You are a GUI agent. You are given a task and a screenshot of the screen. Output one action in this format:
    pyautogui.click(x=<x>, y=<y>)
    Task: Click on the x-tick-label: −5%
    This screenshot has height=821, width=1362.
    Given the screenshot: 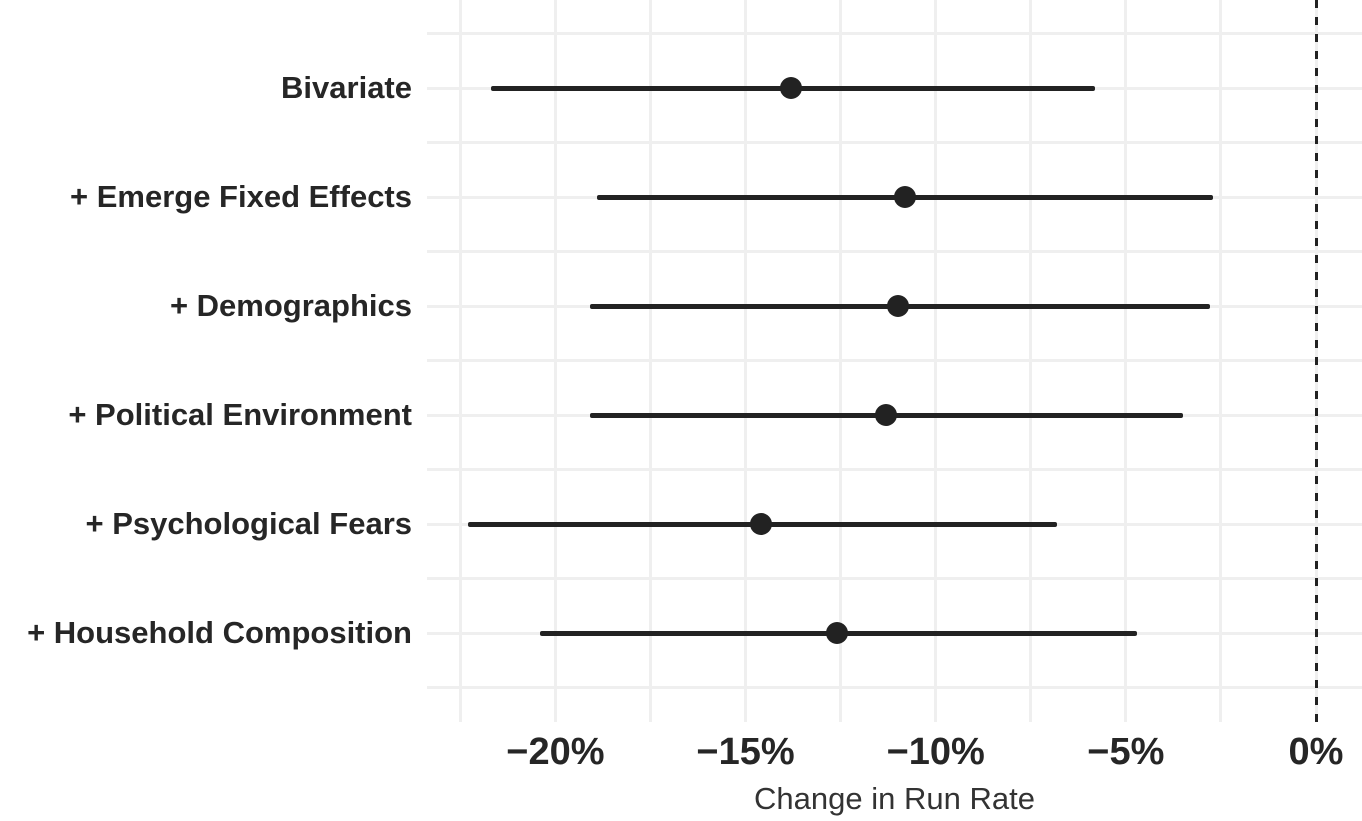 What is the action you would take?
    pyautogui.click(x=1126, y=752)
    